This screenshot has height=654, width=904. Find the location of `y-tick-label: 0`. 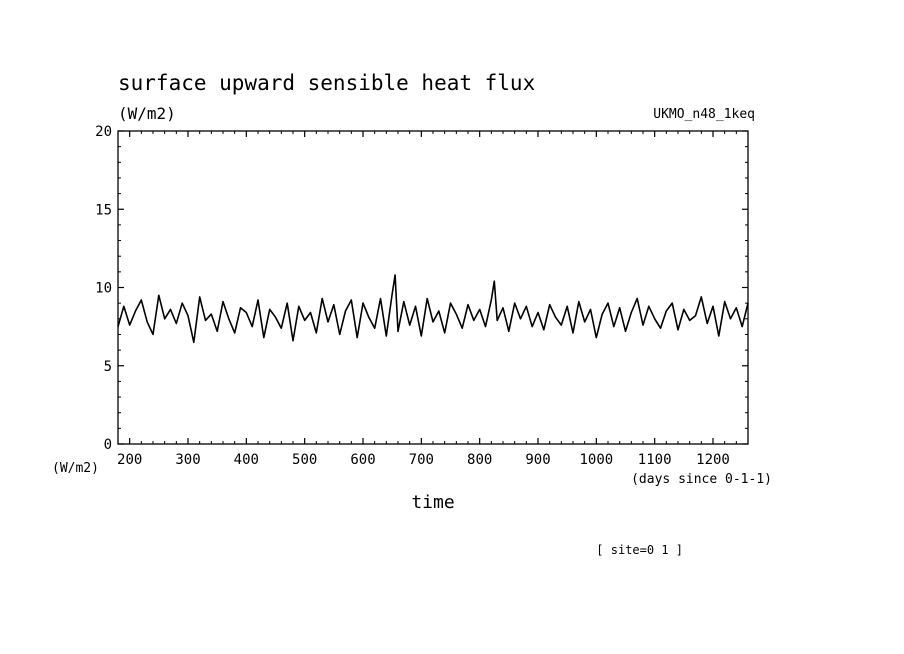

y-tick-label: 0 is located at coordinates (108, 445).